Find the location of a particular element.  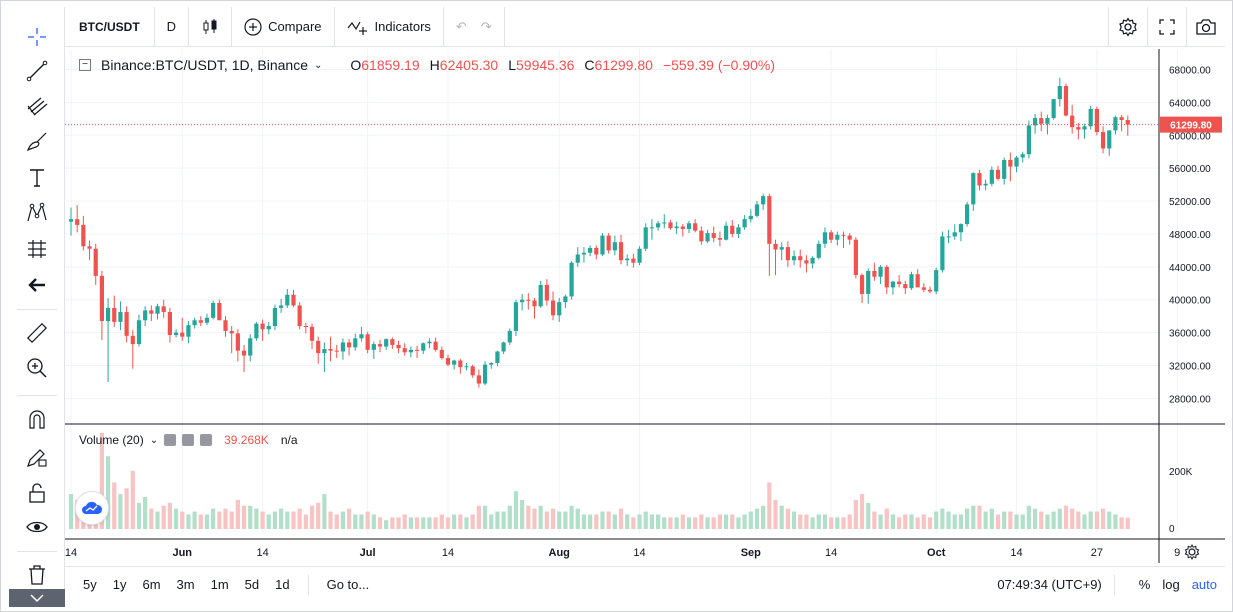

auto-scale-toggle: auto is located at coordinates (1204, 584).